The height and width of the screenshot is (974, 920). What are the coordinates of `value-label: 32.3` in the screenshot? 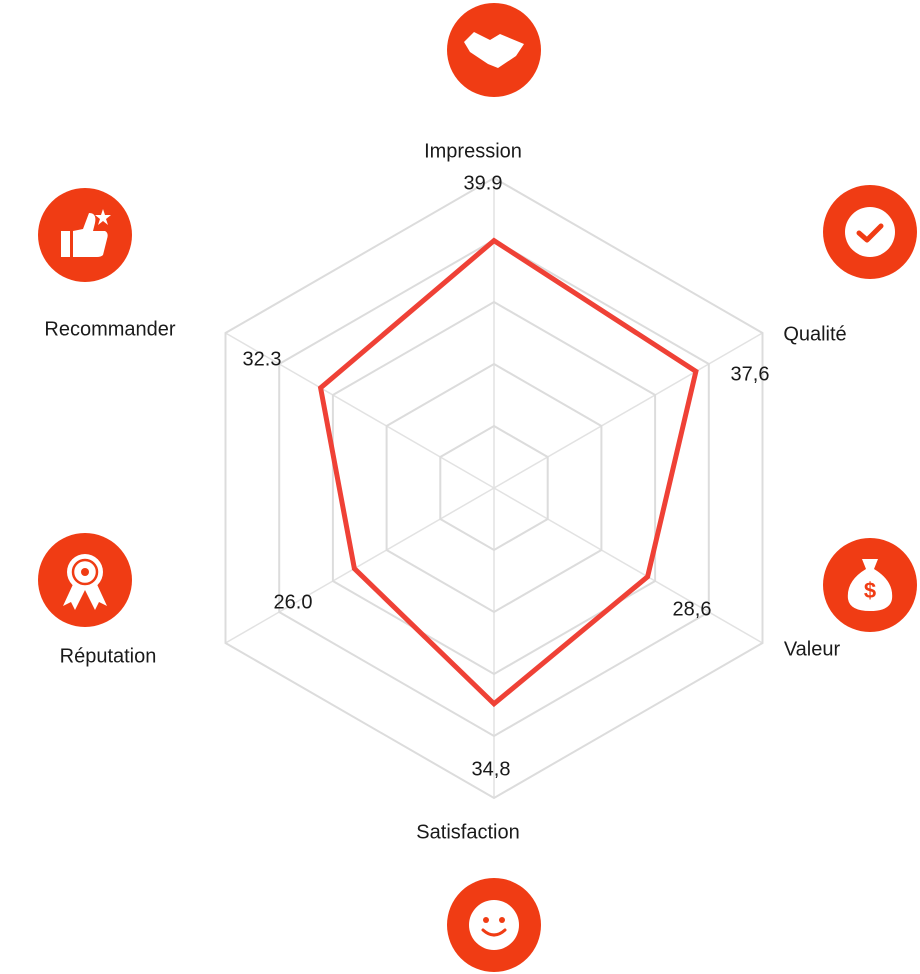 It's located at (262, 359).